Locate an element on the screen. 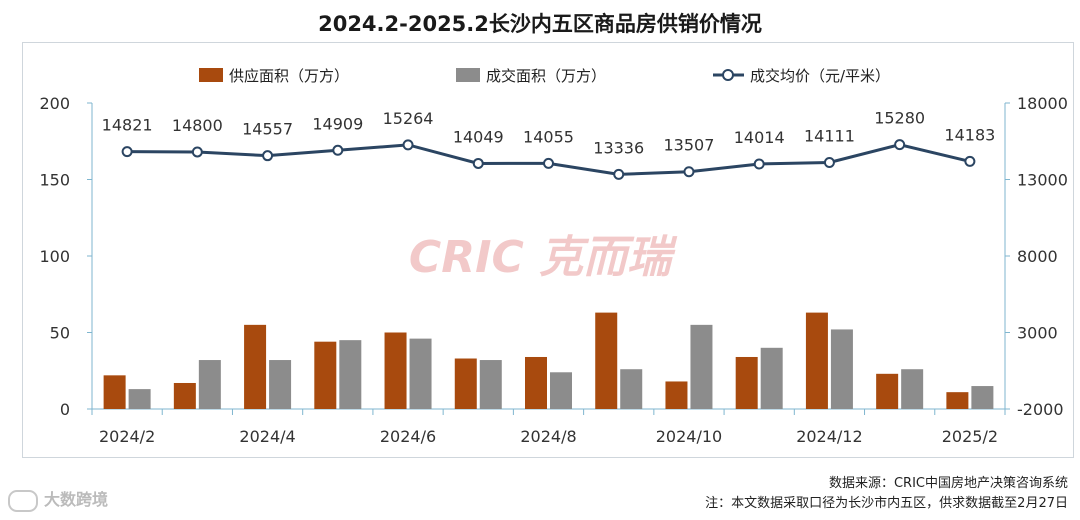  x-tick-label: 2024/8 is located at coordinates (548, 436).